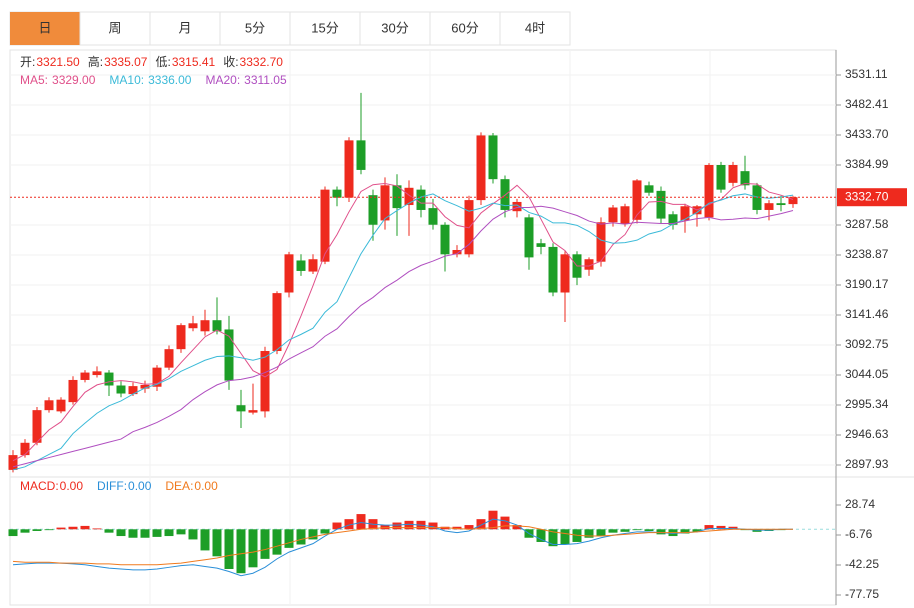 The height and width of the screenshot is (608, 914). I want to click on tab-label: 日, so click(44, 27).